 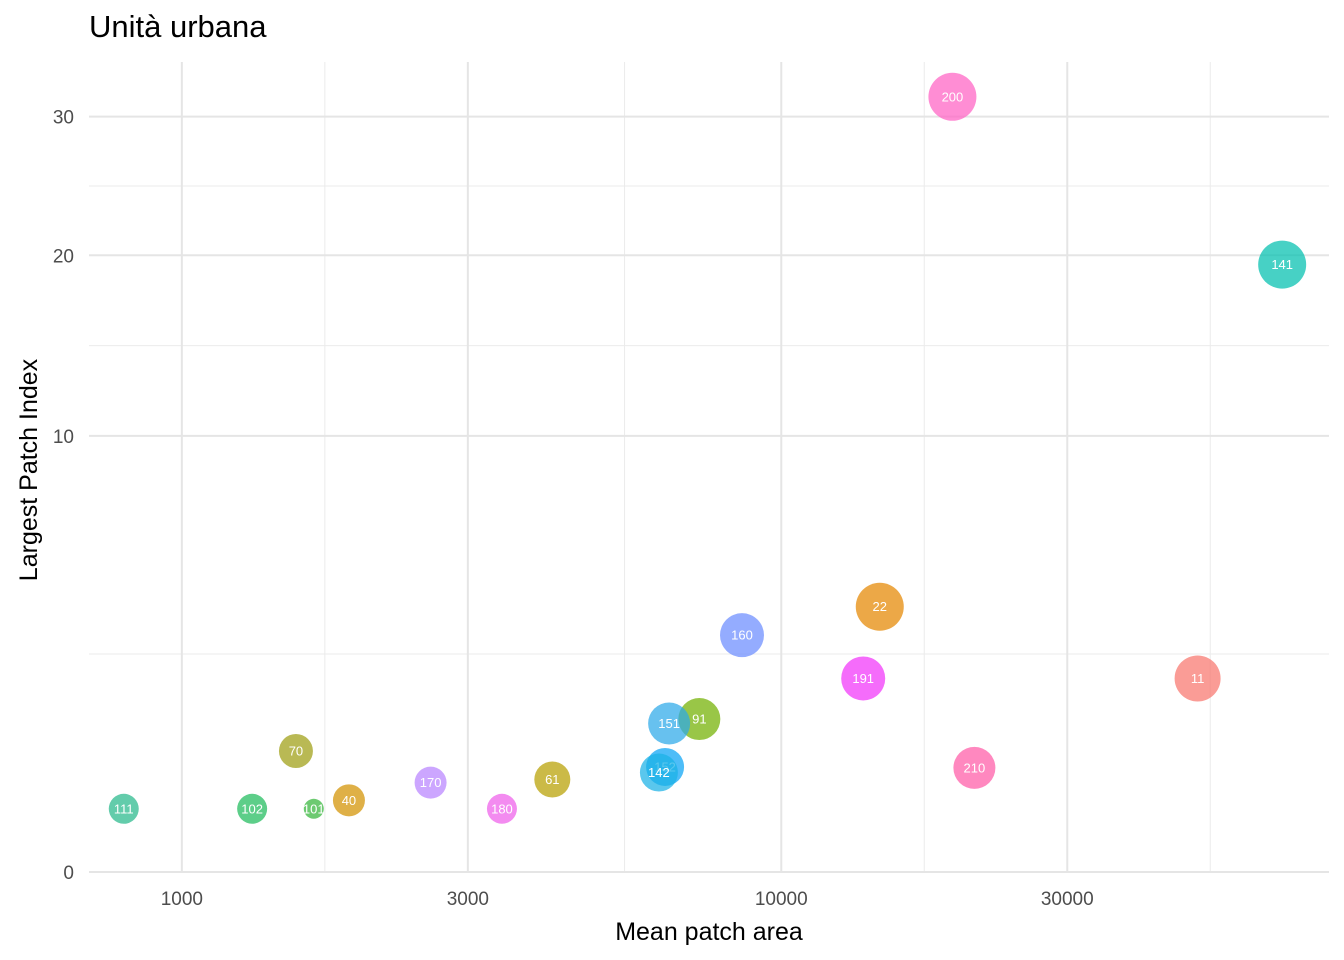 I want to click on data-point: 70, so click(x=295, y=750).